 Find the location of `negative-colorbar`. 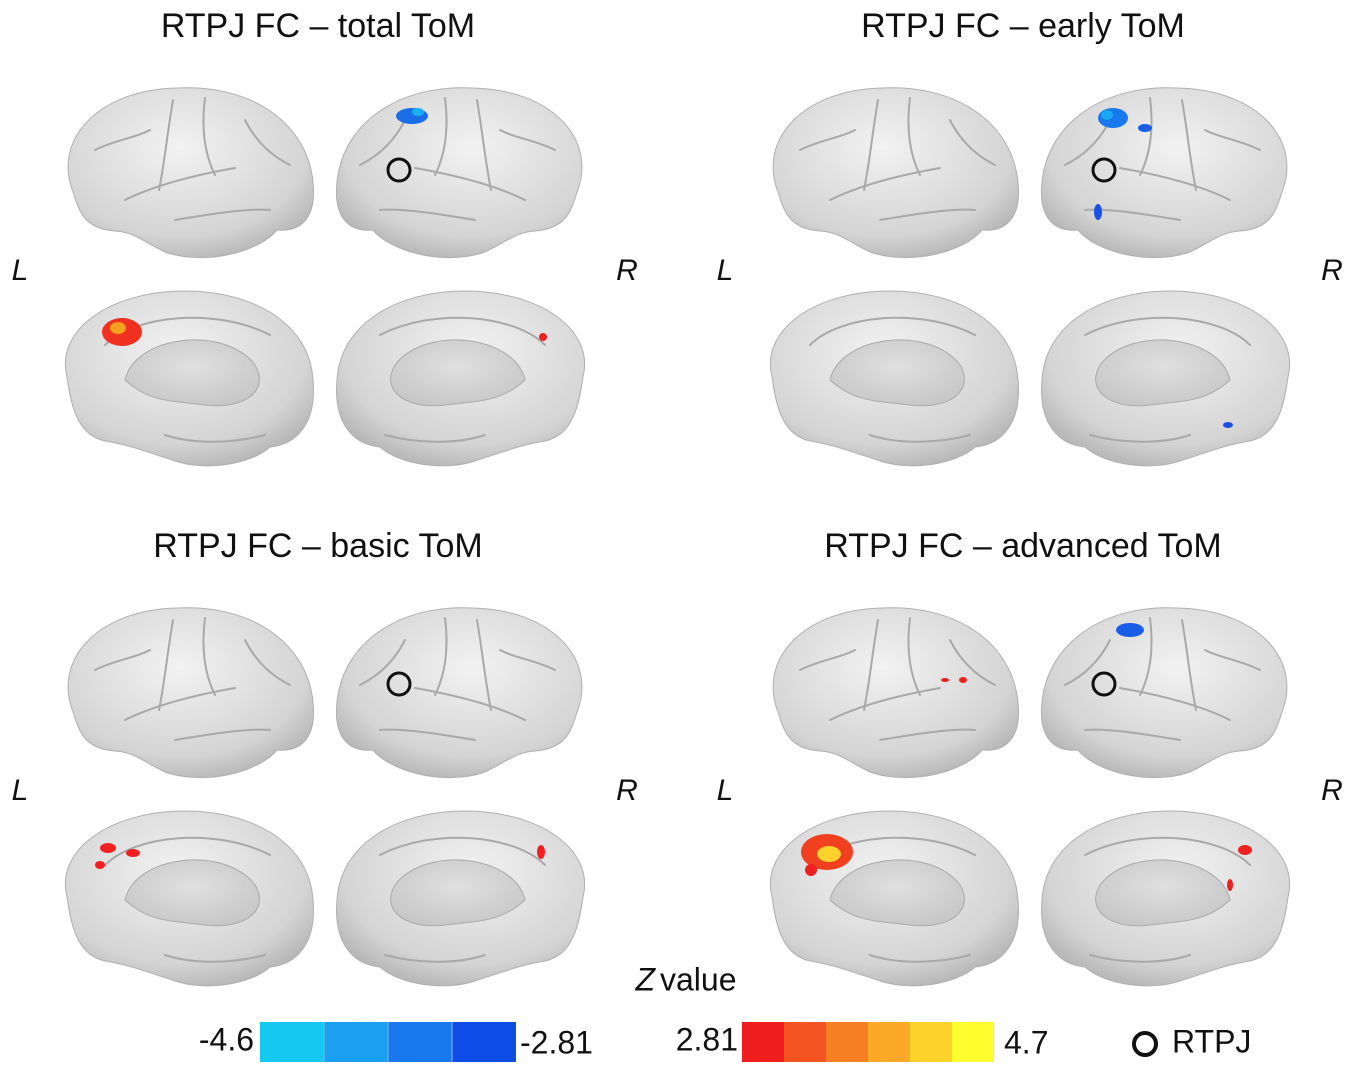

negative-colorbar is located at coordinates (388, 1042).